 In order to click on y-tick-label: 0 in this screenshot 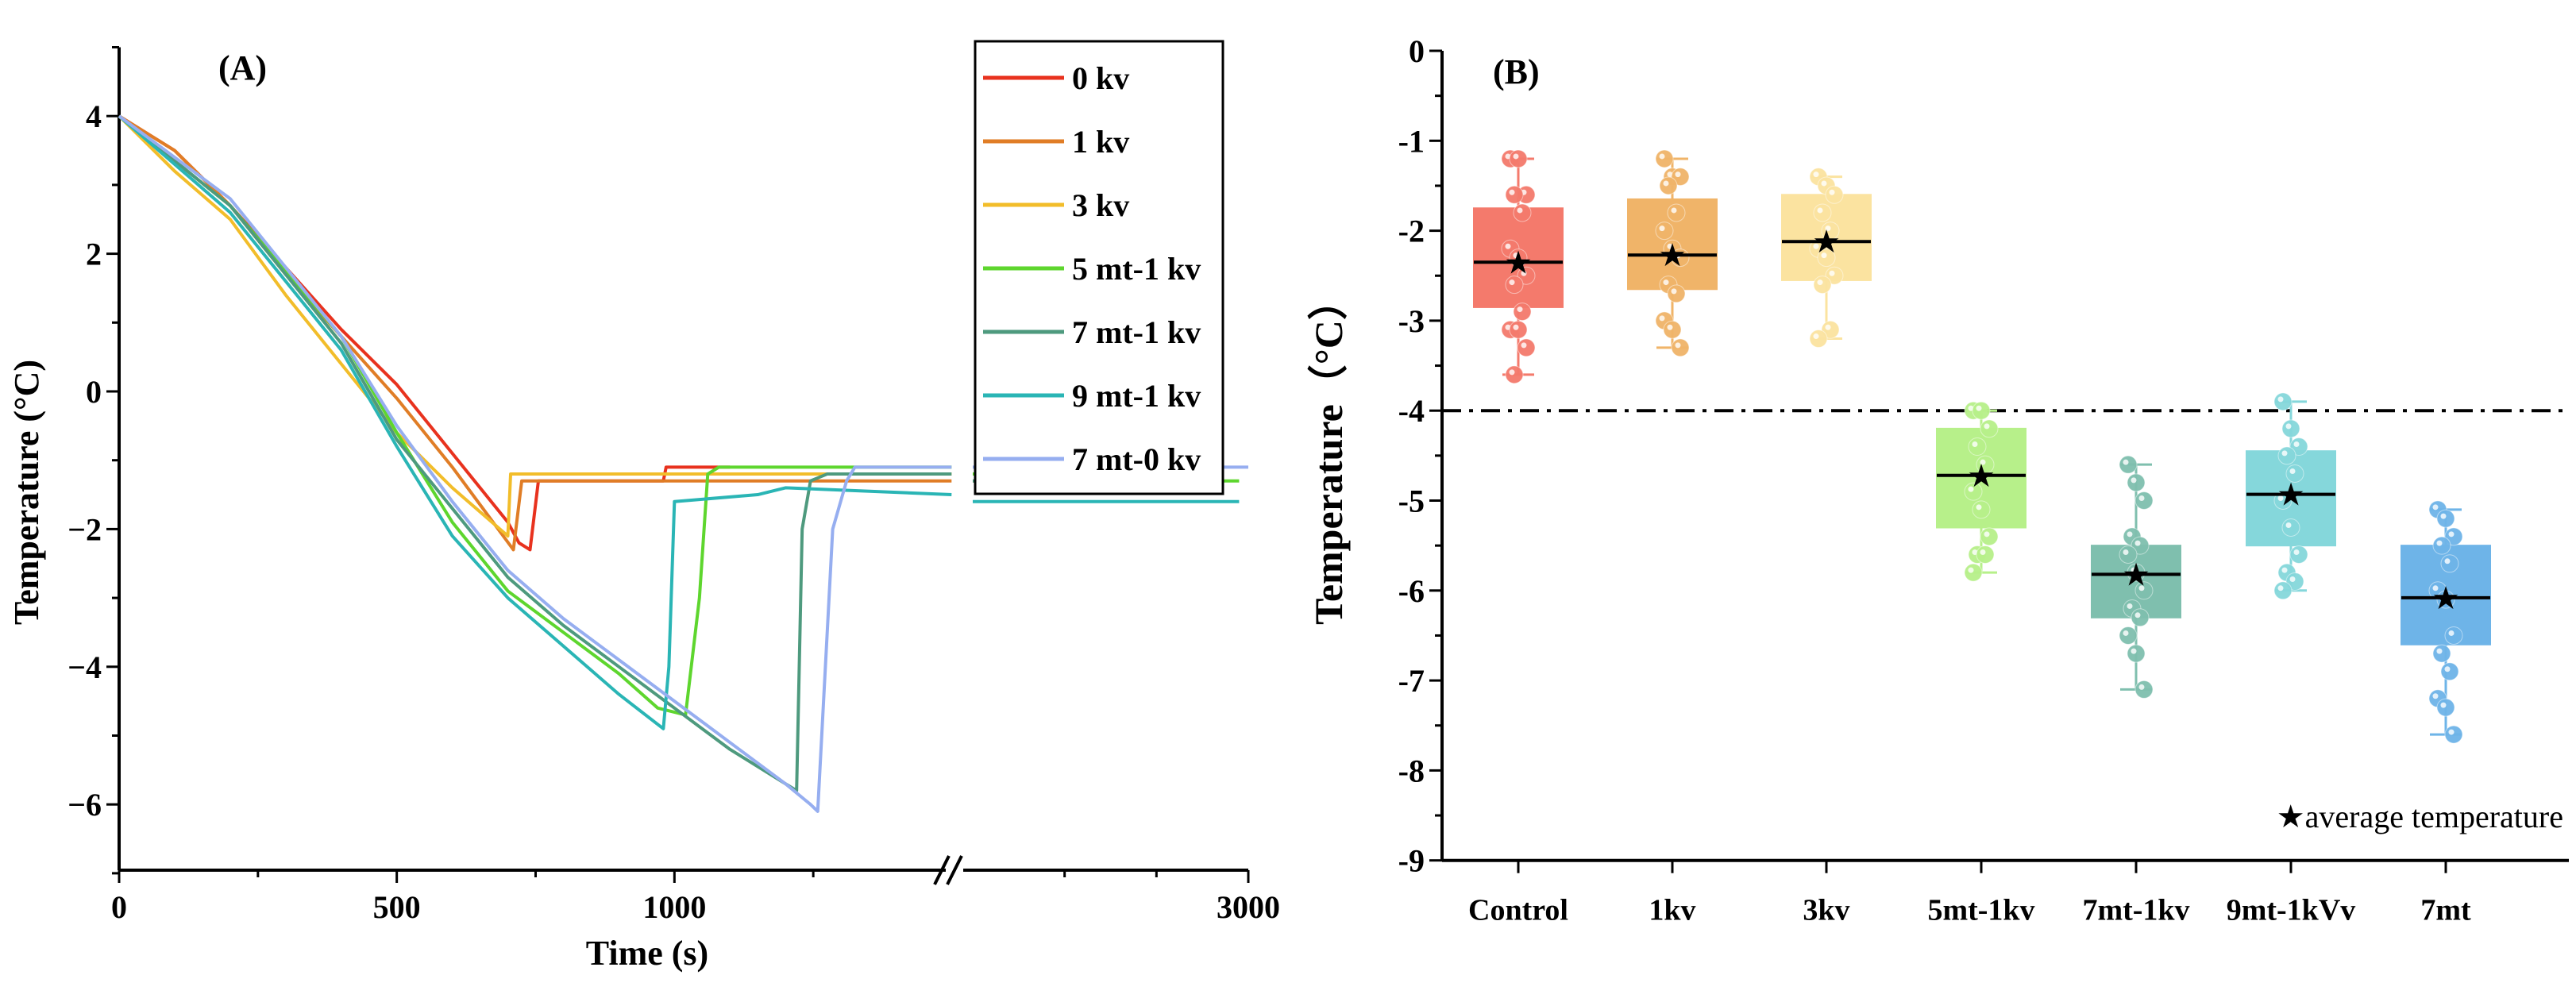, I will do `click(94, 392)`.